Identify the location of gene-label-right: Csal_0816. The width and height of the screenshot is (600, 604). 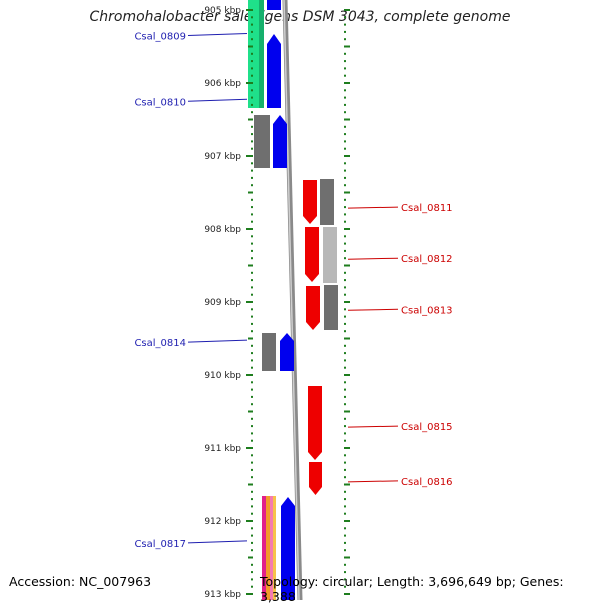
(427, 482).